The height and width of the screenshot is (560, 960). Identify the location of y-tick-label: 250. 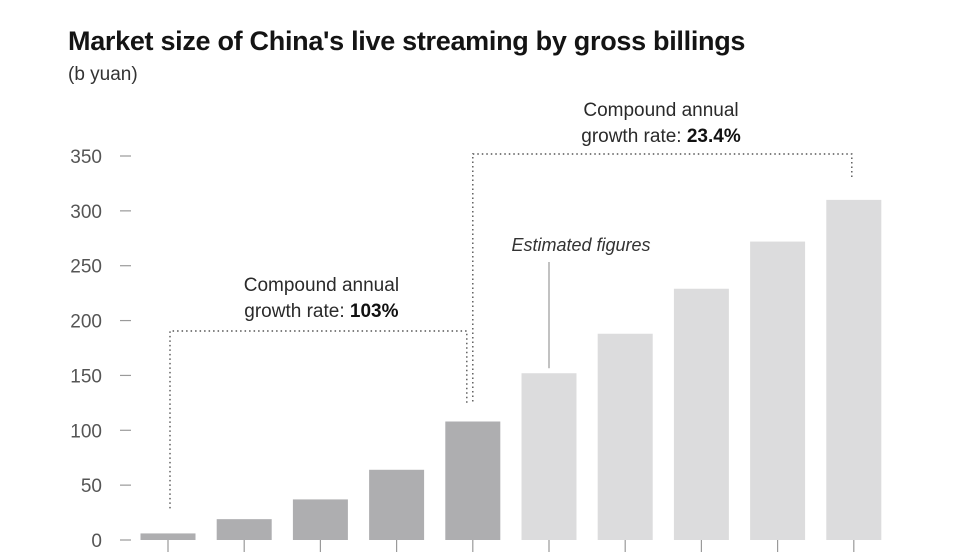
(86, 267).